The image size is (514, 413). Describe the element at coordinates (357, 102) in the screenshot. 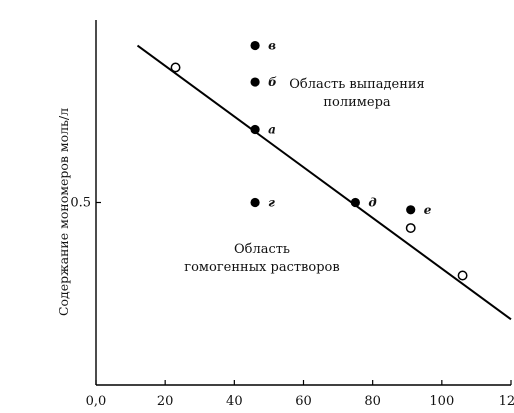

I see `region-label-precipitation: полимера` at that location.